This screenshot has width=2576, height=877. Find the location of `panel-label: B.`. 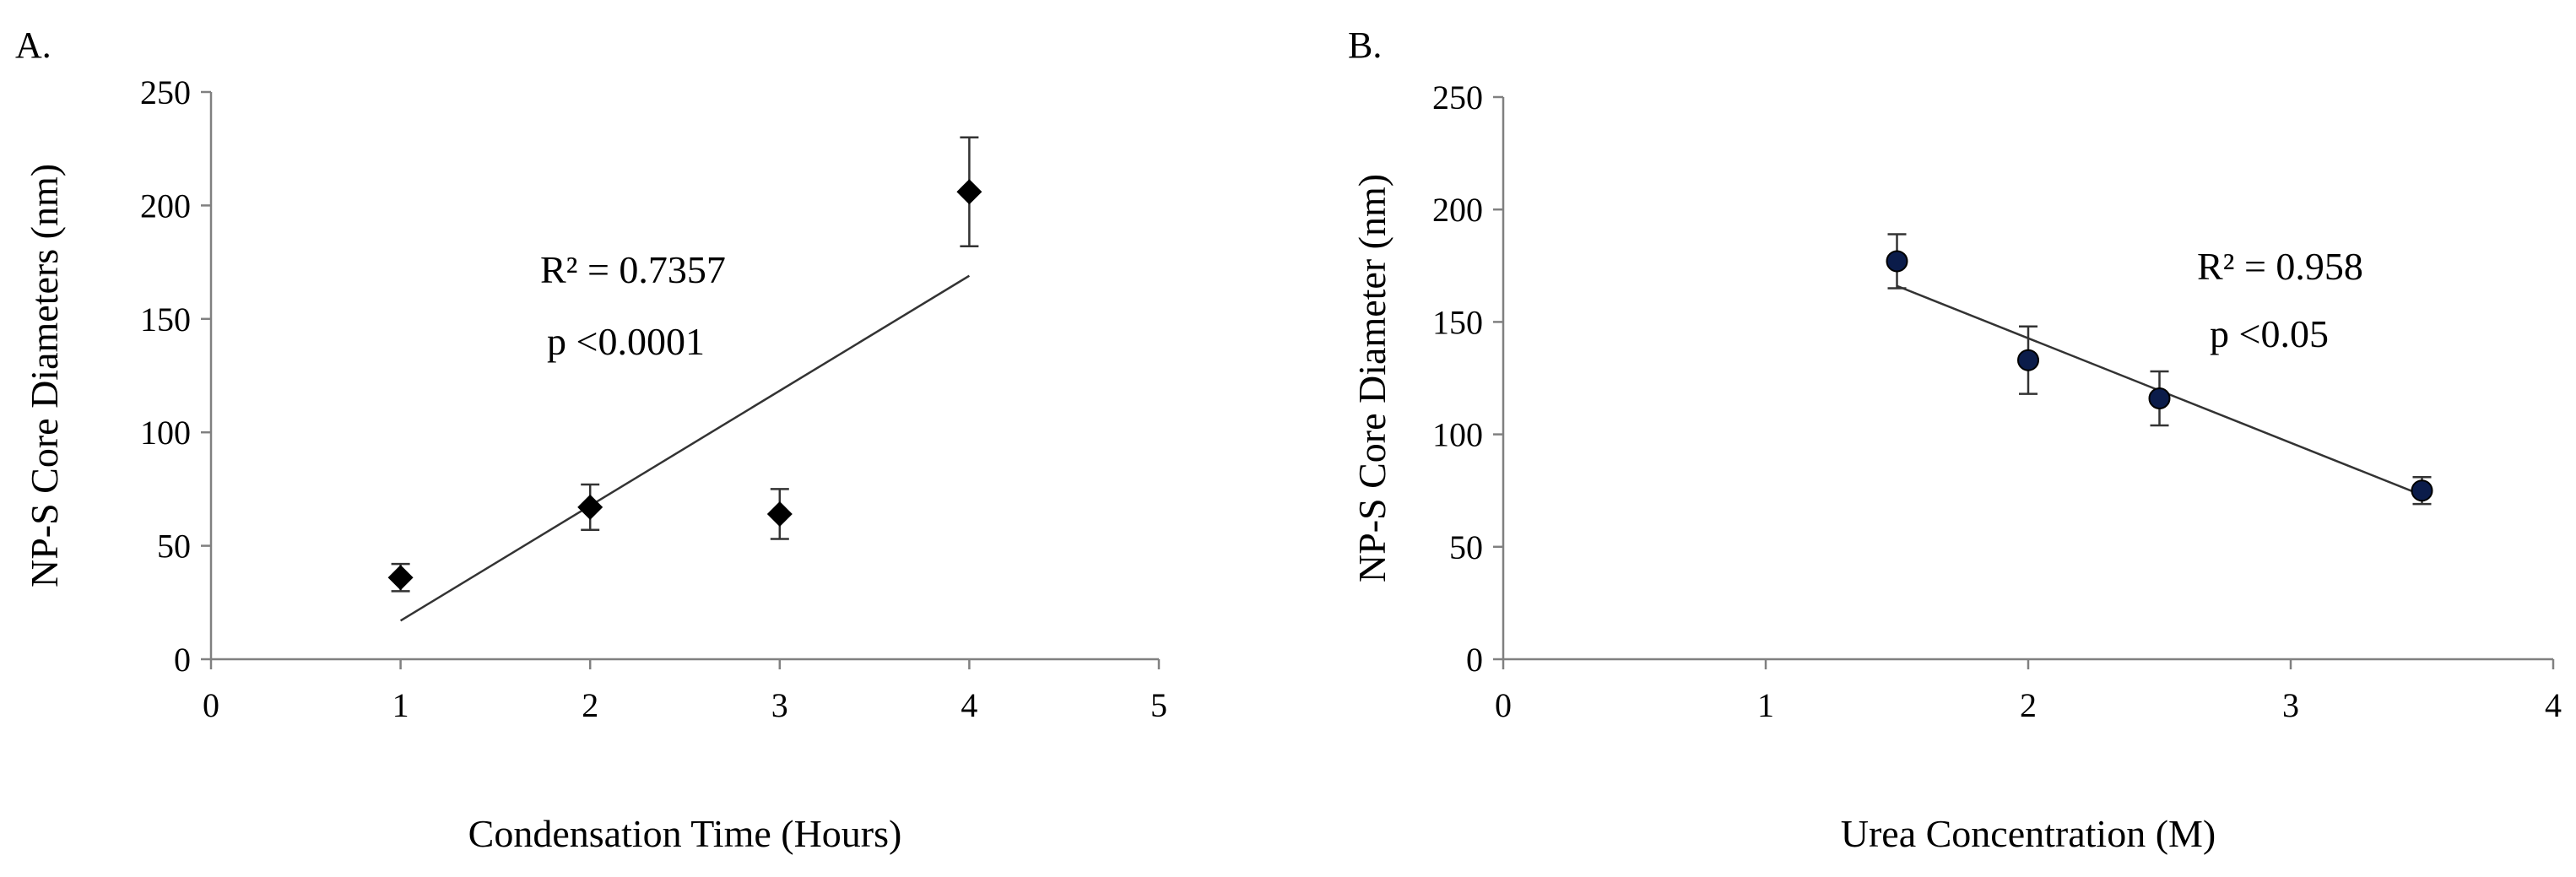

panel-label: B. is located at coordinates (1365, 45).